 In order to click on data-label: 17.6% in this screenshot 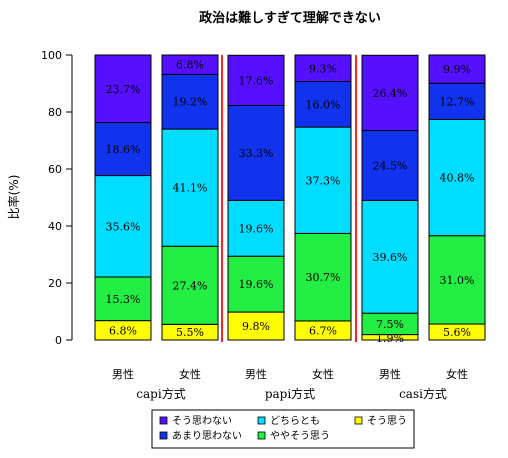, I will do `click(256, 80)`.